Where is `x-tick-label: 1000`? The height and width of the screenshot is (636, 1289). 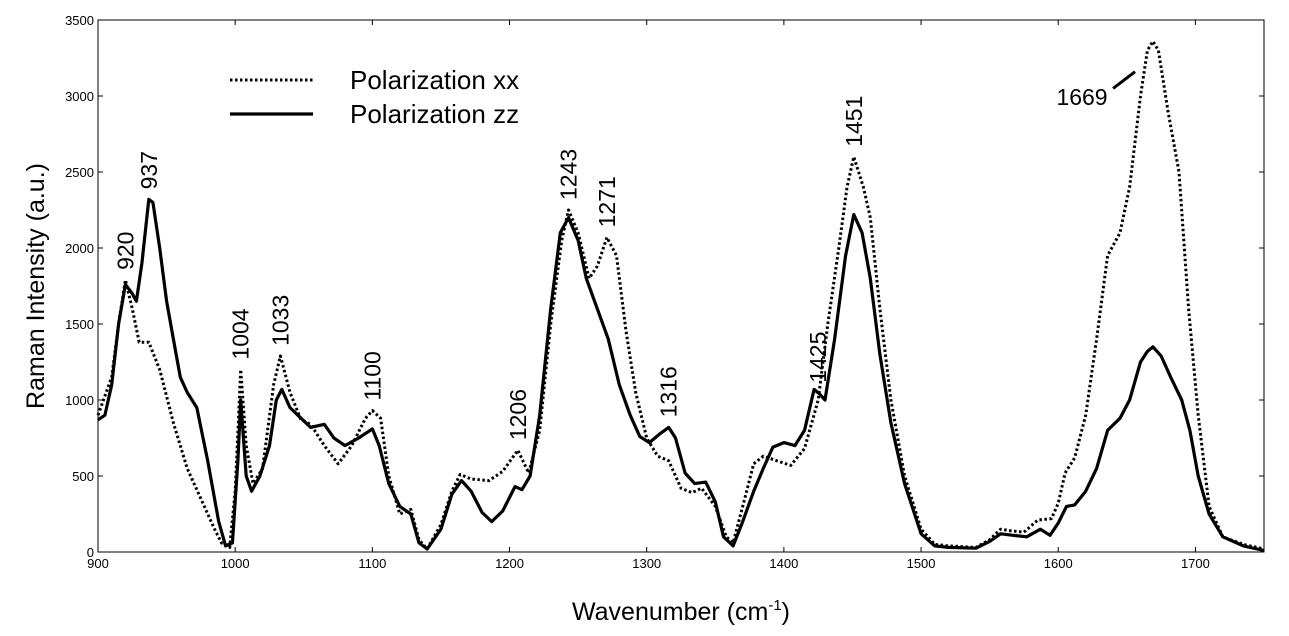 x-tick-label: 1000 is located at coordinates (235, 563).